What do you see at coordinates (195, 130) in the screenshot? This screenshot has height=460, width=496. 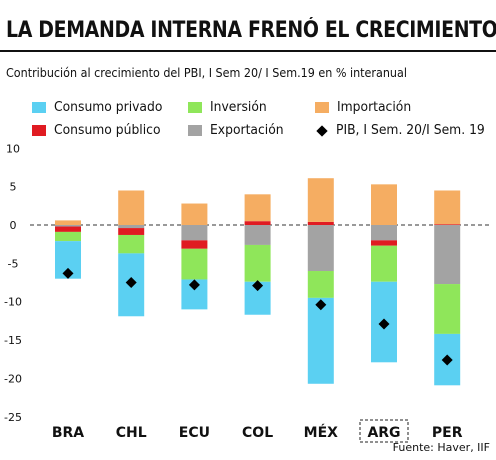 I see `legend-swatch-exportacion` at bounding box center [195, 130].